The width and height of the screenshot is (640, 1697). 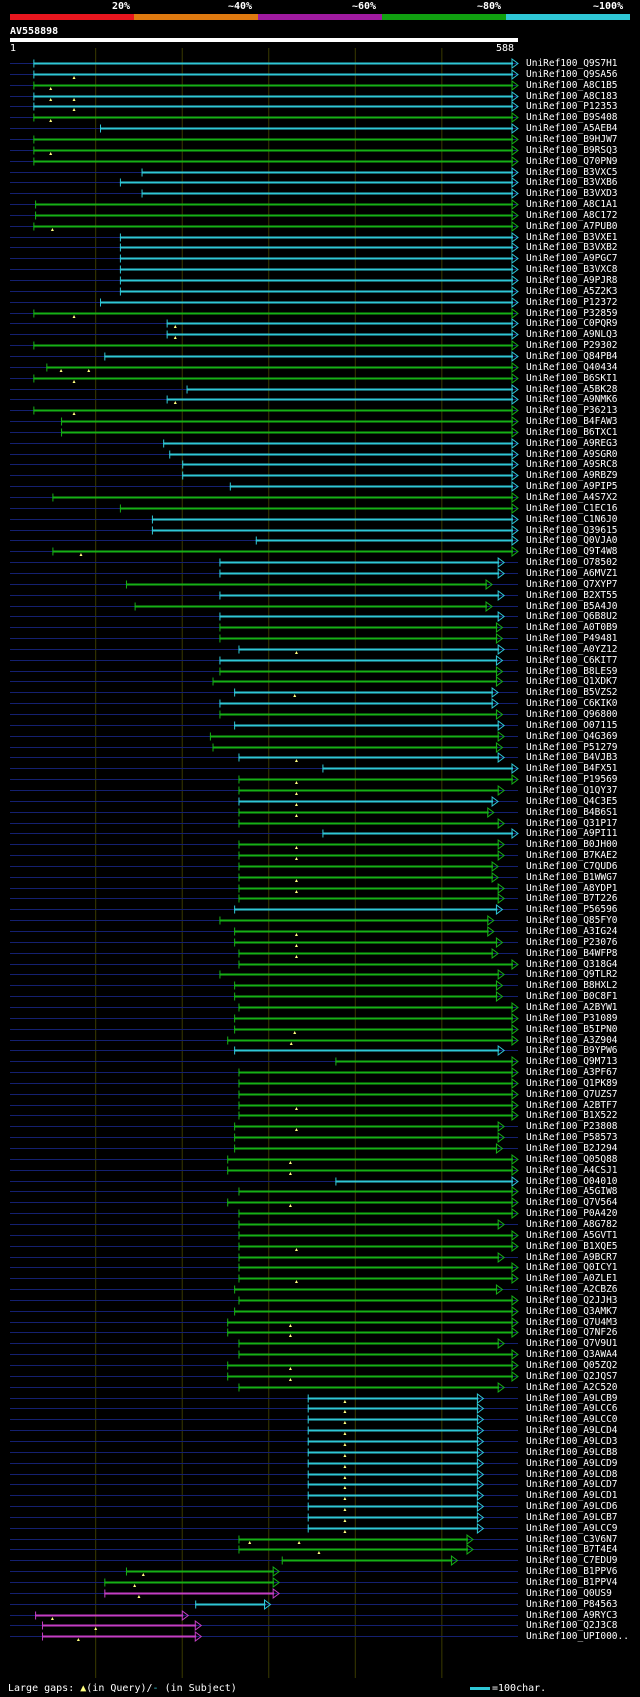 What do you see at coordinates (572, 508) in the screenshot?
I see `hit-label: UniRef100_C1EC16` at bounding box center [572, 508].